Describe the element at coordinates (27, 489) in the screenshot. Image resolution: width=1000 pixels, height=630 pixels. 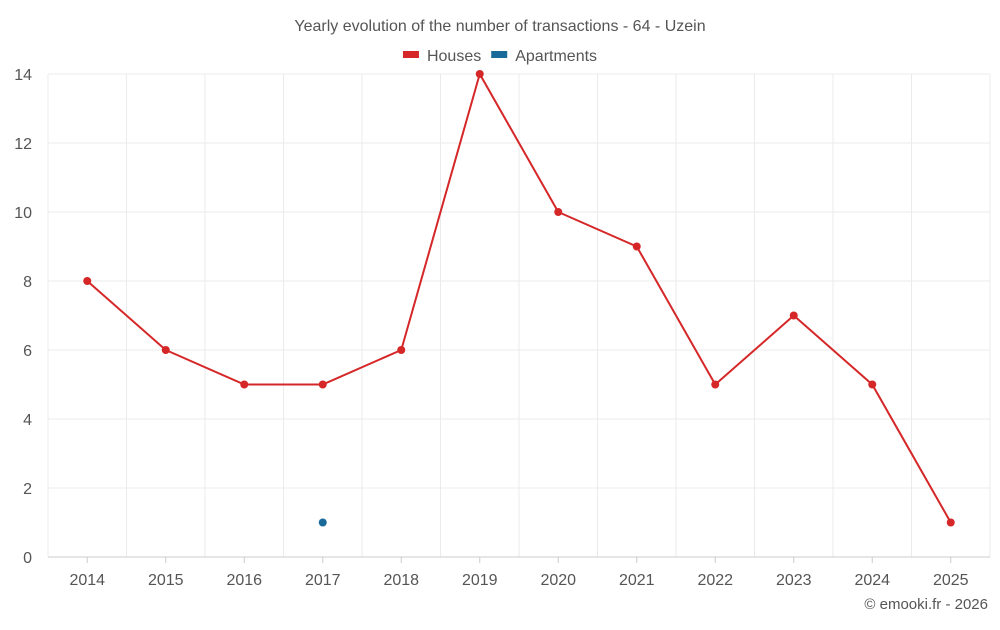
I see `y-tick-label: 2` at that location.